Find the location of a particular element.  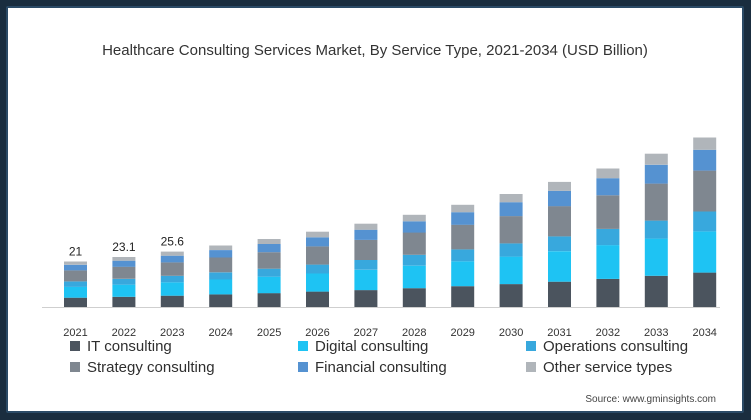

x-tick-label-2026: 2026 is located at coordinates (317, 333).